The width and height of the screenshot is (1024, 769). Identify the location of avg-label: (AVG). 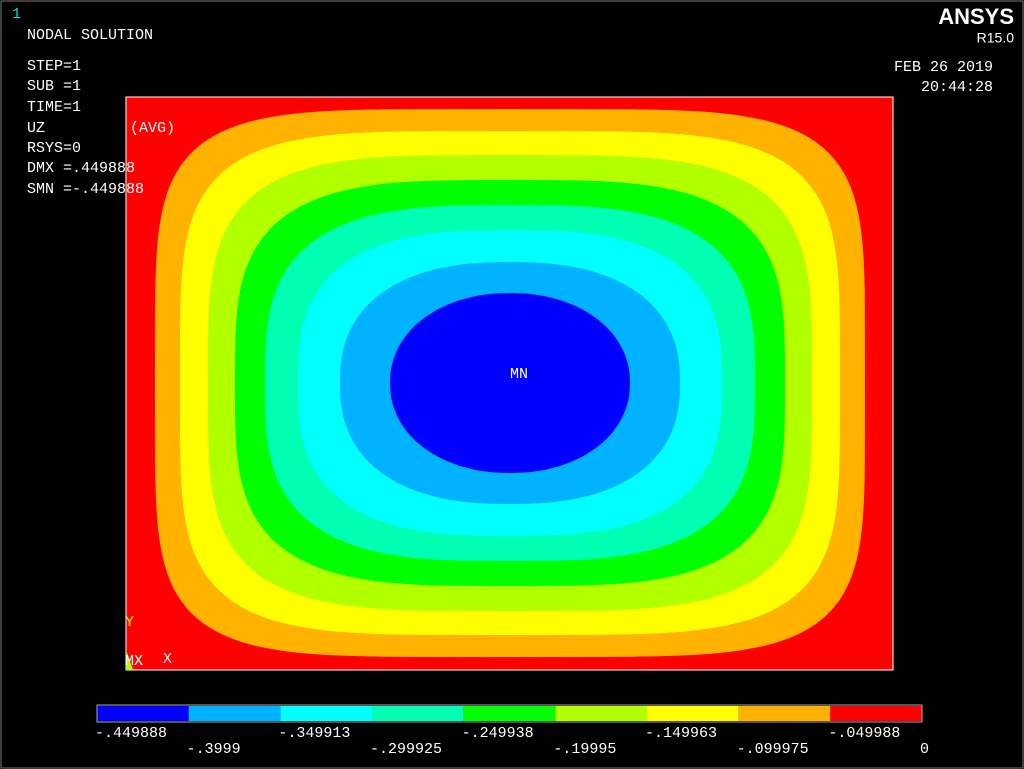
(152, 128).